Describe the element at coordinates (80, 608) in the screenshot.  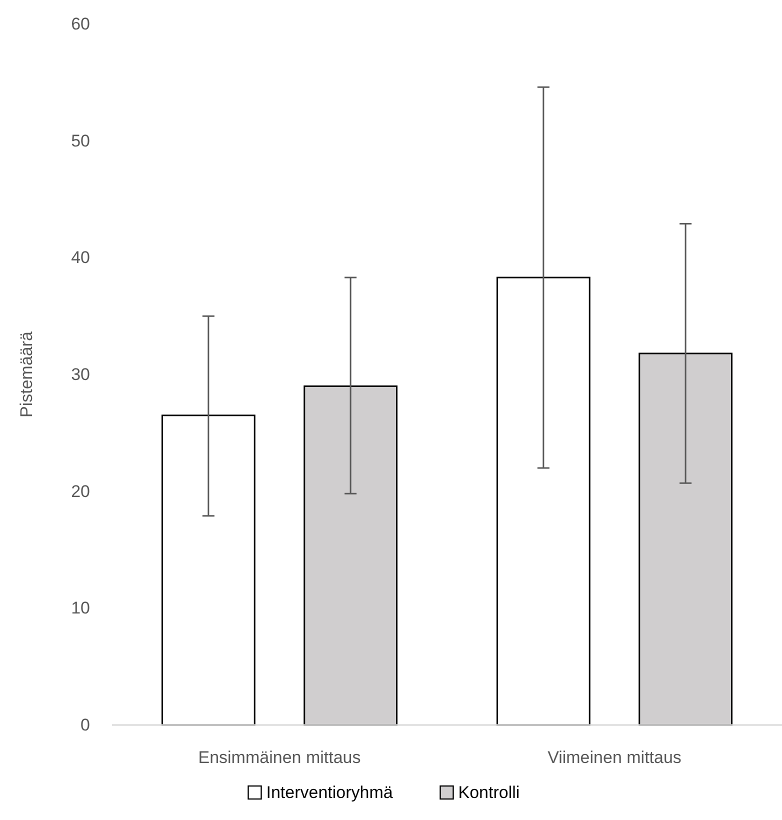
I see `y-tick-label: 10` at that location.